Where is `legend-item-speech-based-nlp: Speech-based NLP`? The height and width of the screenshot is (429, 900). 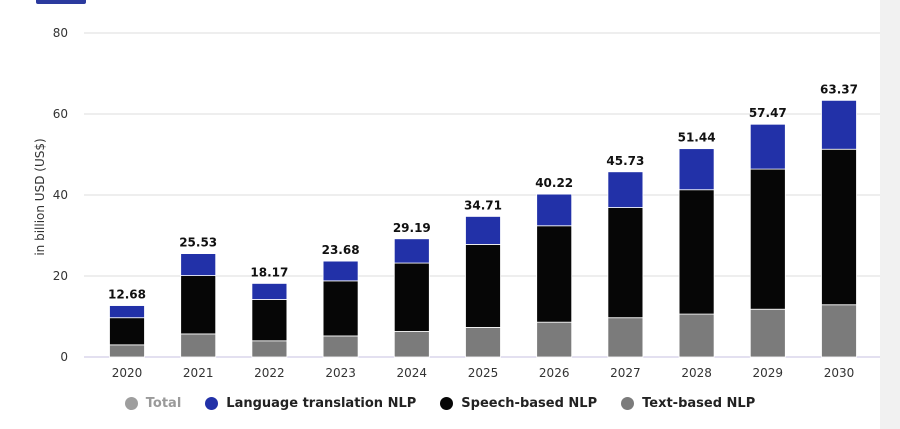
legend-item-speech-based-nlp: Speech-based NLP is located at coordinates (518, 403).